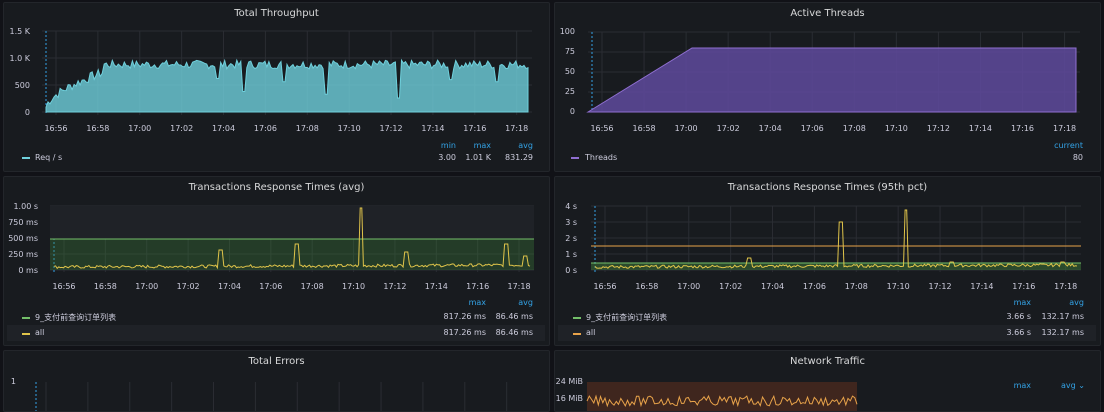  Describe the element at coordinates (827, 187) in the screenshot. I see `panel-title: Transactions Response Times (95th pct)` at that location.